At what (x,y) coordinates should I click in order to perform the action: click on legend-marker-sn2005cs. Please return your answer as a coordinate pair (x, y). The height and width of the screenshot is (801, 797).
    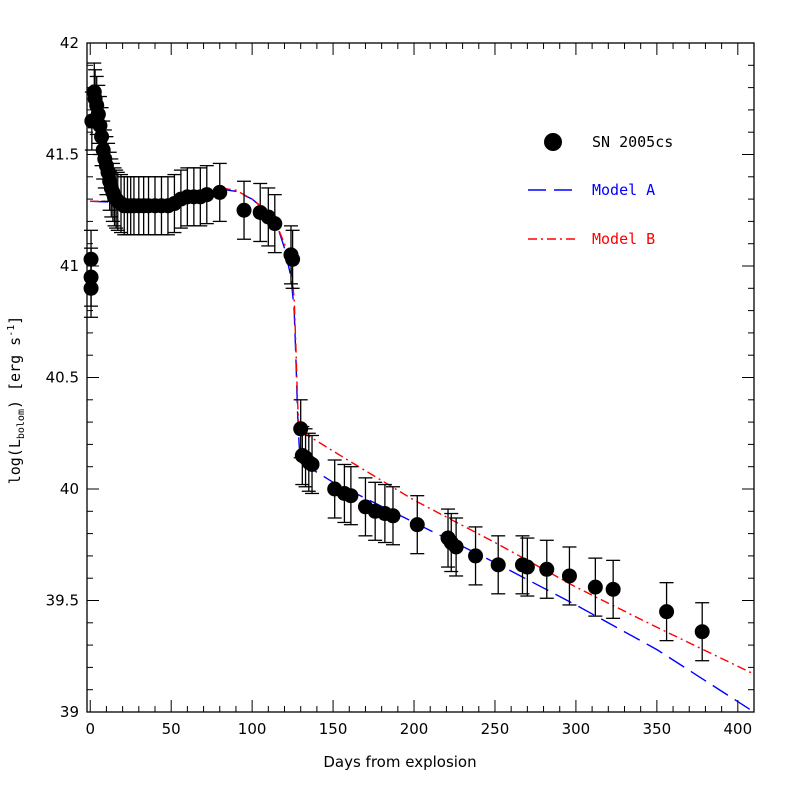
    Looking at the image, I should click on (553, 142).